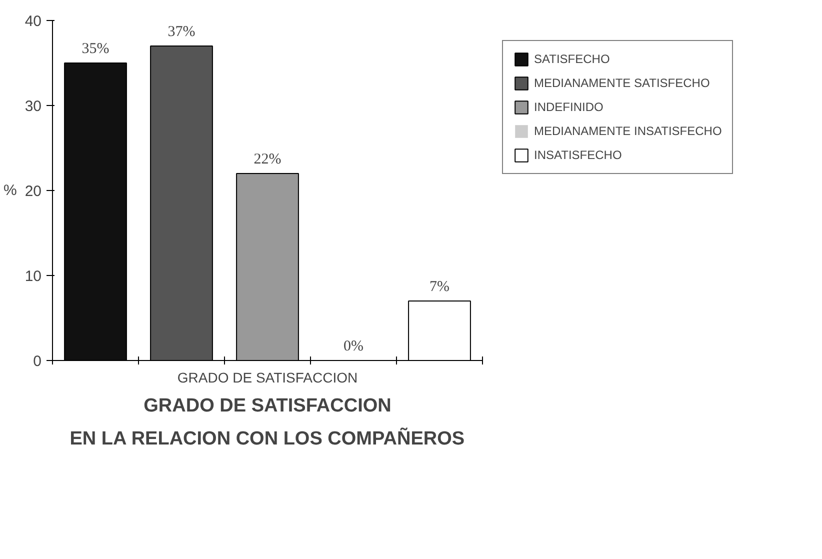 Image resolution: width=822 pixels, height=559 pixels. I want to click on legend-label: MEDIANAMENTE SATISFECHO, so click(622, 83).